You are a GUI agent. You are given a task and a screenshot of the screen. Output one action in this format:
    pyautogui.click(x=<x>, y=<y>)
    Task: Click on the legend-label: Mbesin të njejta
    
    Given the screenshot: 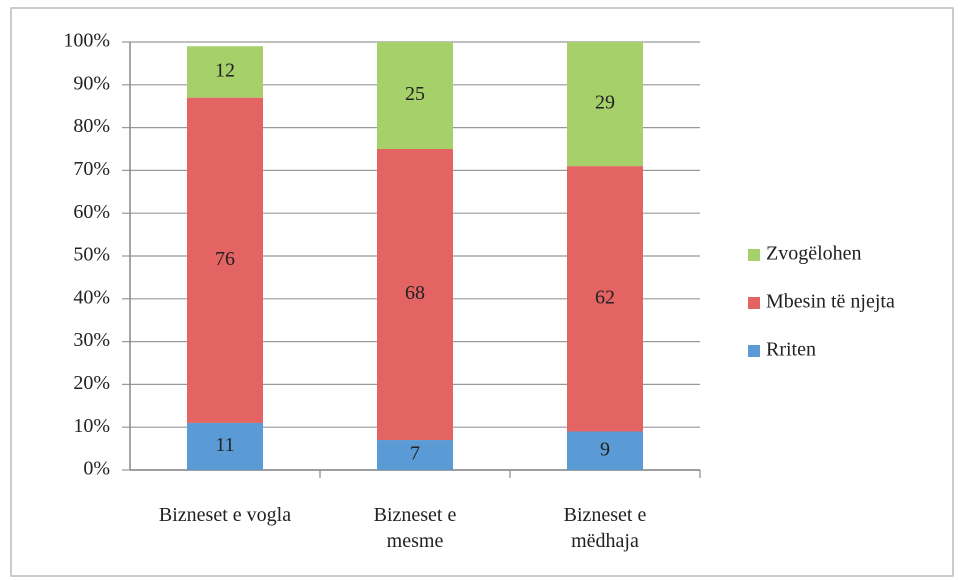 What is the action you would take?
    pyautogui.click(x=830, y=302)
    